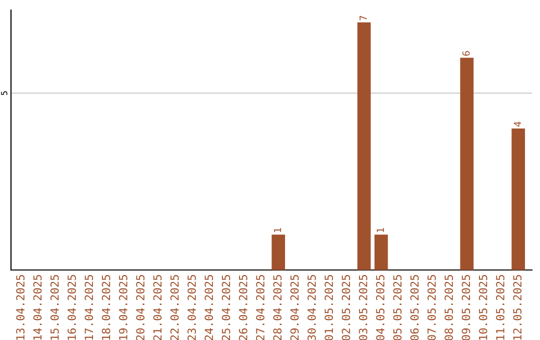 This screenshot has height=340, width=540. What do you see at coordinates (174, 307) in the screenshot?
I see `x-tick-label: 22.04.2025` at bounding box center [174, 307].